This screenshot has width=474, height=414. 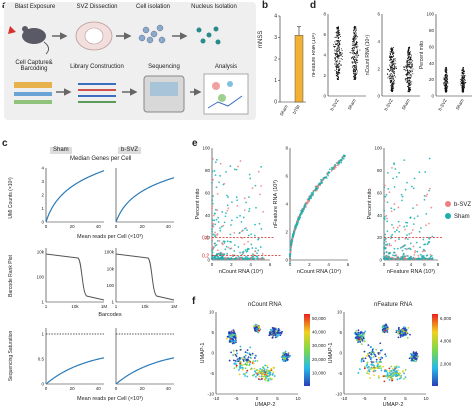 I want to click on c-ytick: 100k, so click(x=109, y=252).